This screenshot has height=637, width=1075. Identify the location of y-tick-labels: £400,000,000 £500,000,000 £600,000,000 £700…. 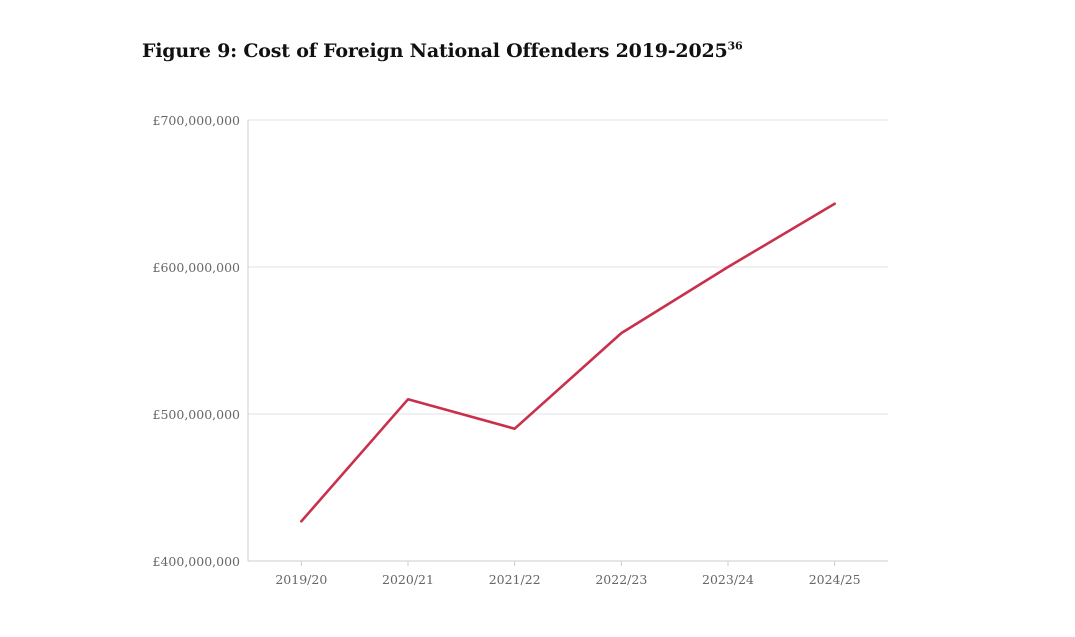
(197, 341).